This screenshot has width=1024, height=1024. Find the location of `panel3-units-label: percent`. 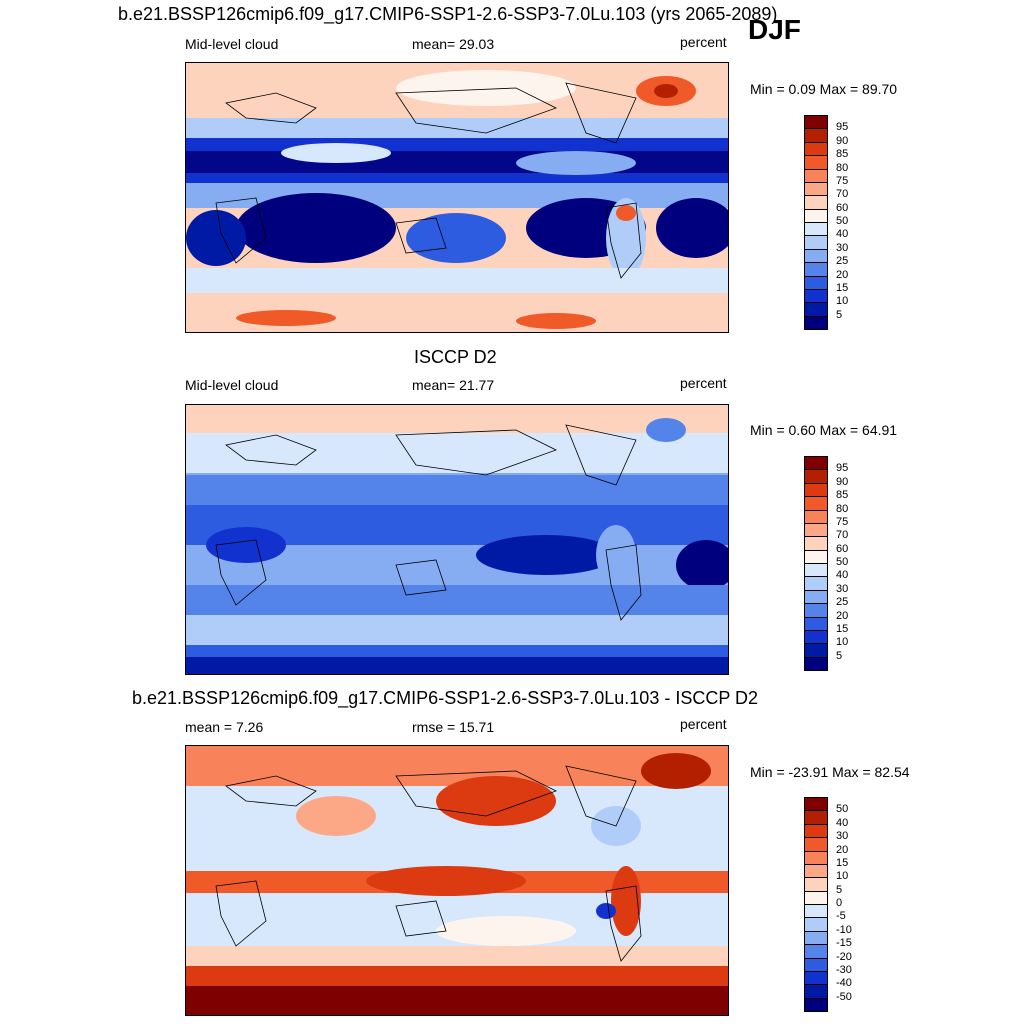

panel3-units-label: percent is located at coordinates (703, 724).